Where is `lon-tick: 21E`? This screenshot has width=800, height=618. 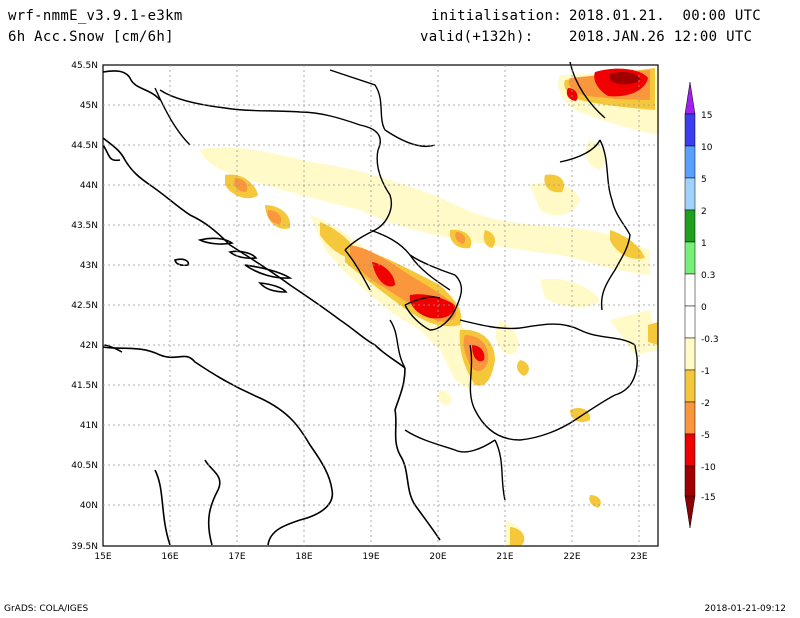 lon-tick: 21E is located at coordinates (504, 557).